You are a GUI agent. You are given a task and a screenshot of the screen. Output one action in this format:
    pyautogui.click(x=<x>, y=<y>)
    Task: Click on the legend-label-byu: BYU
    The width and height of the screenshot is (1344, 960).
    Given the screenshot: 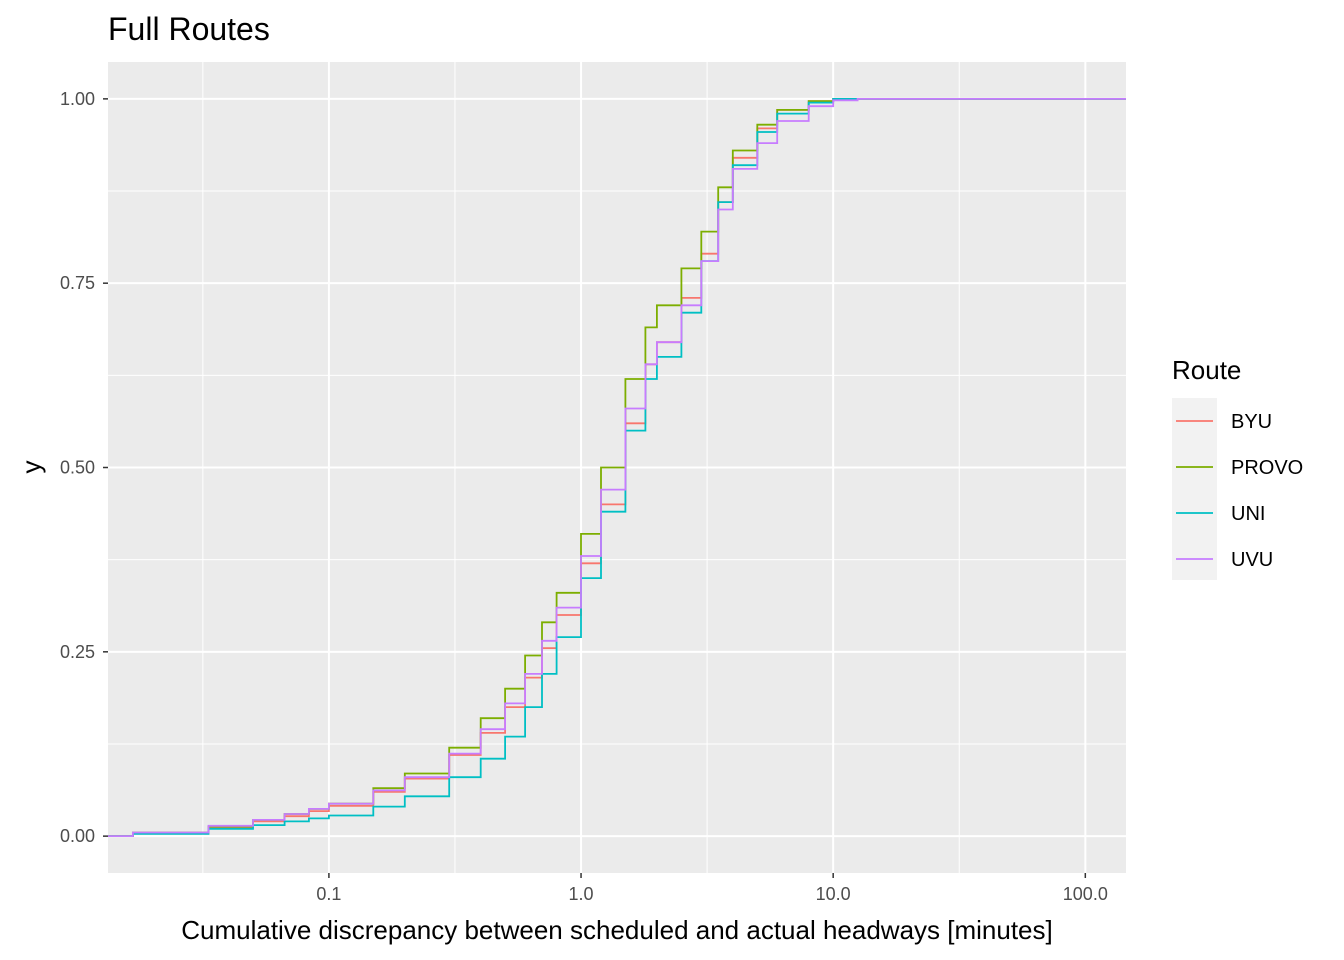 What is the action you would take?
    pyautogui.click(x=1251, y=422)
    